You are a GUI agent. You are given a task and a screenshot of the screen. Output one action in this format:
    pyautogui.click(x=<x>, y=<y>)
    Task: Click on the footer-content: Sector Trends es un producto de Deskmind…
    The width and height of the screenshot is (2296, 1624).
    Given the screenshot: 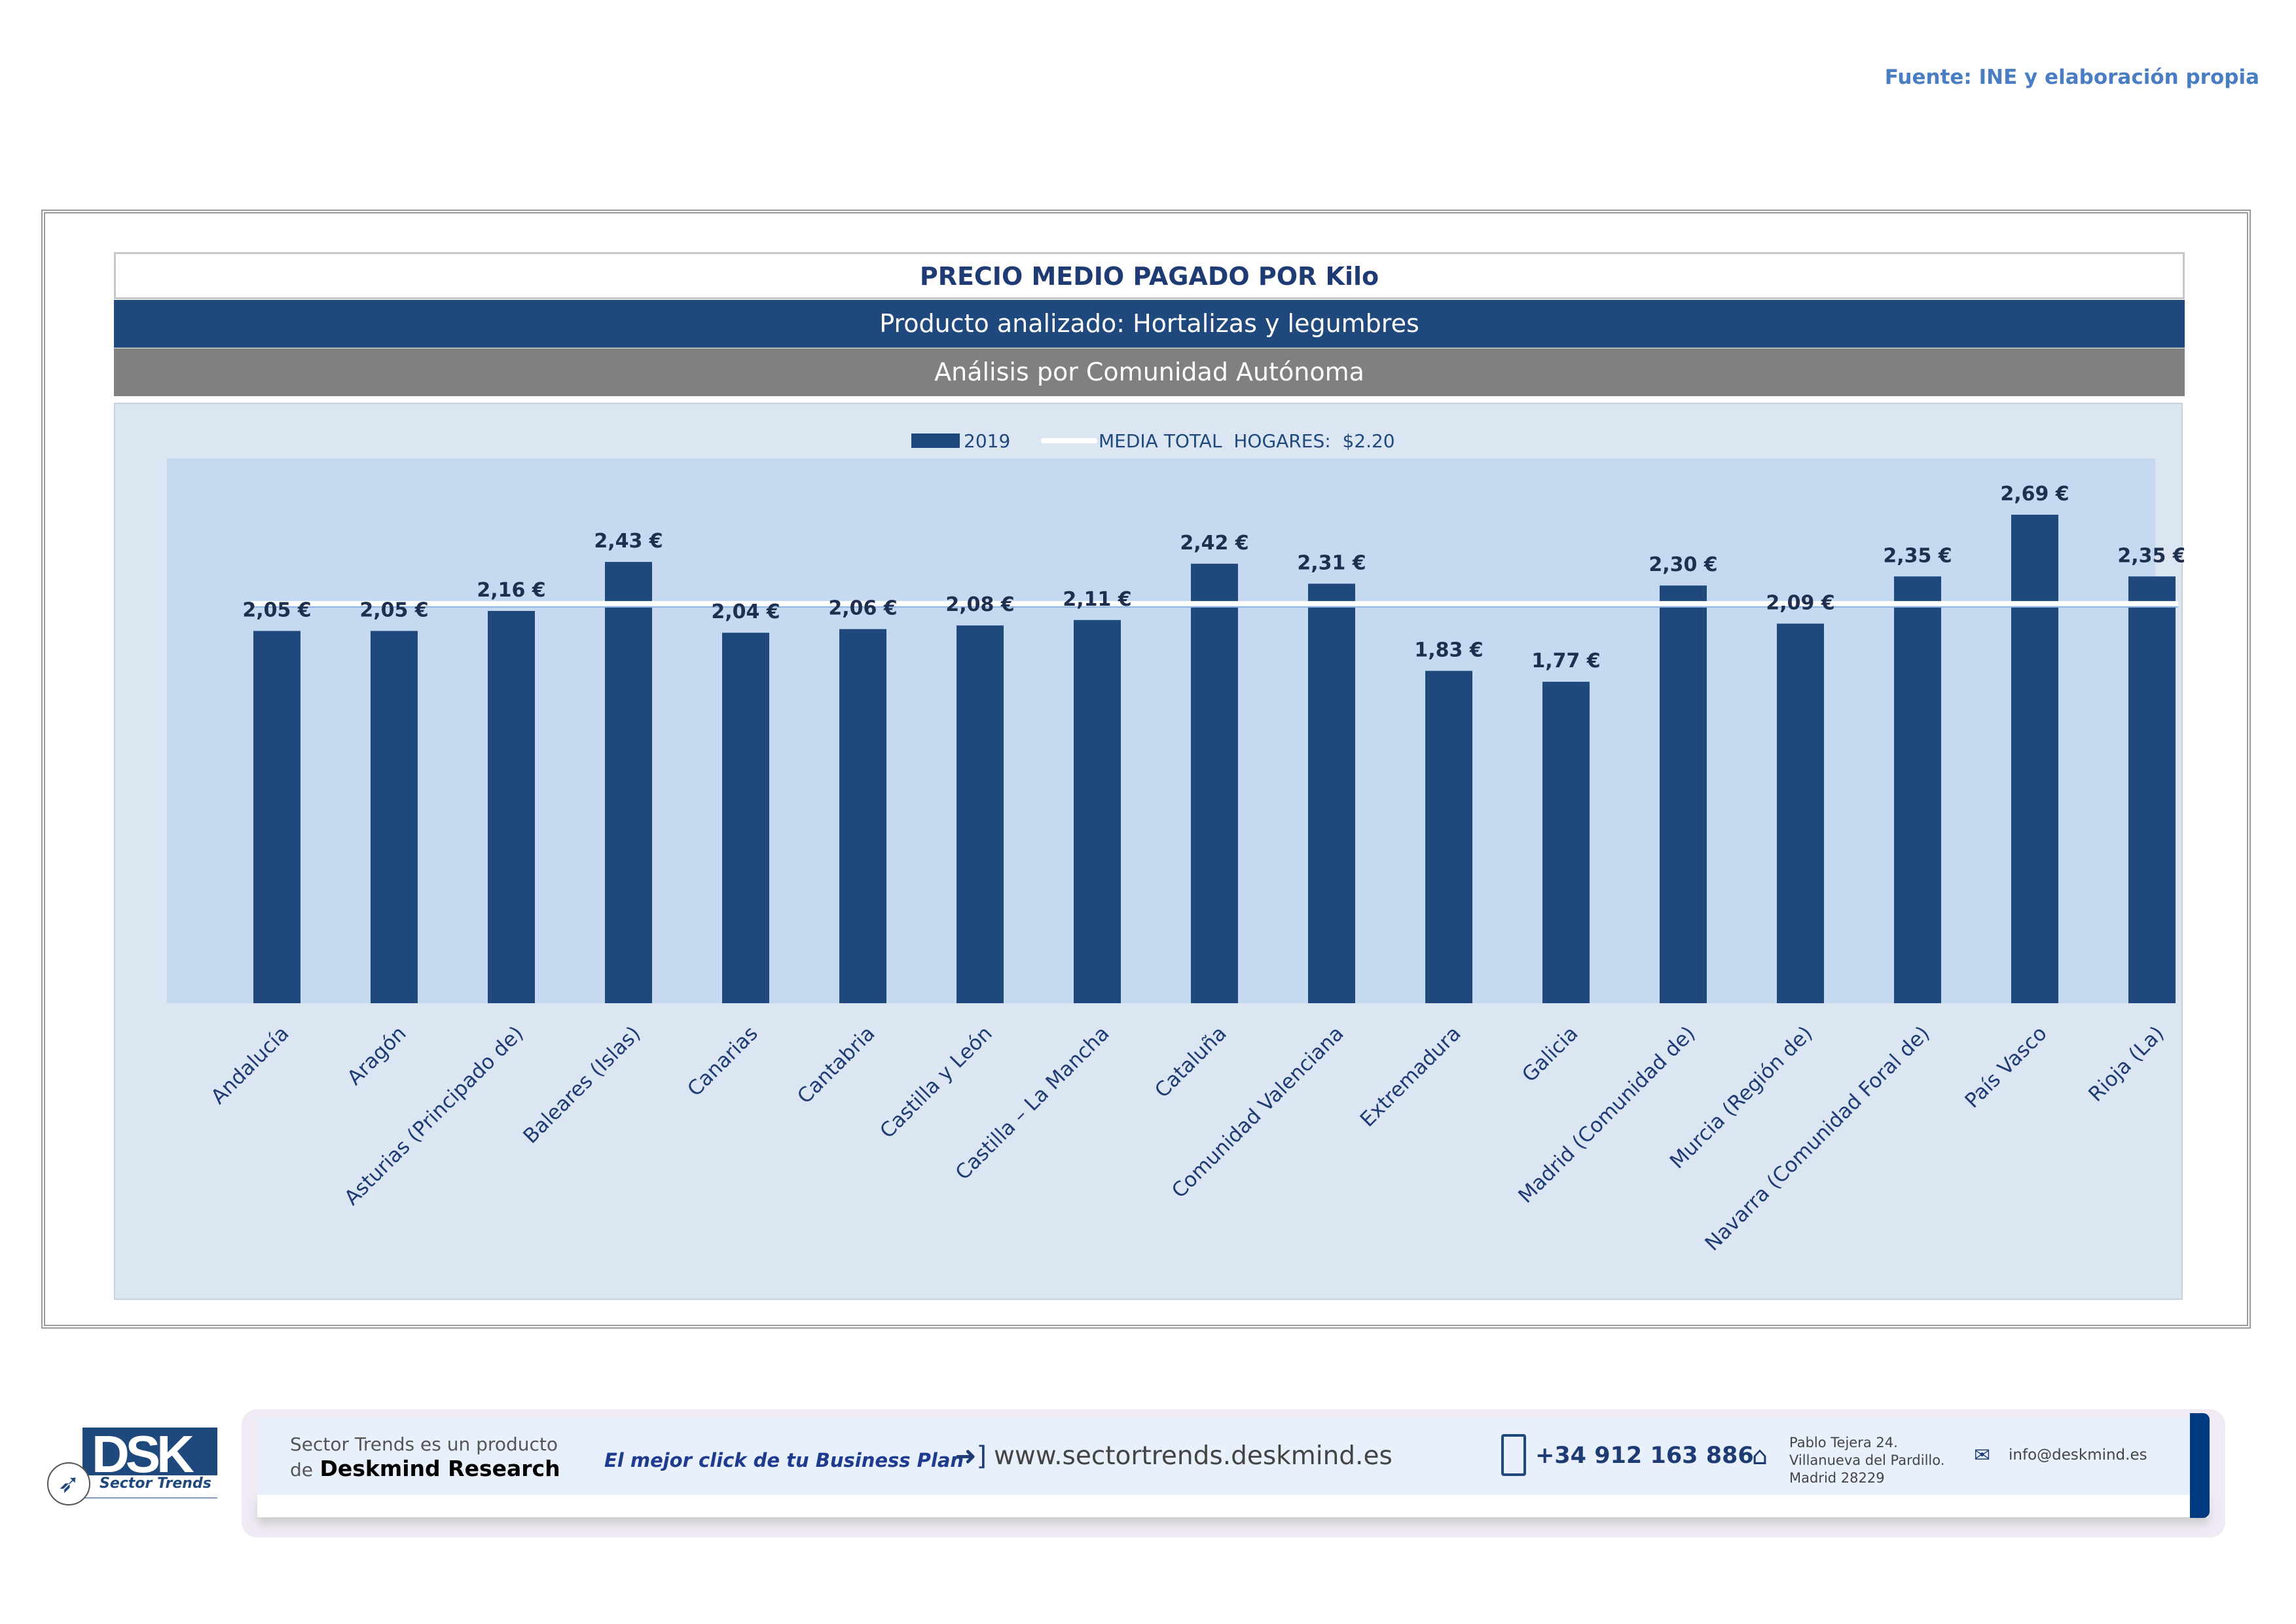 What is the action you would take?
    pyautogui.click(x=1232, y=1456)
    